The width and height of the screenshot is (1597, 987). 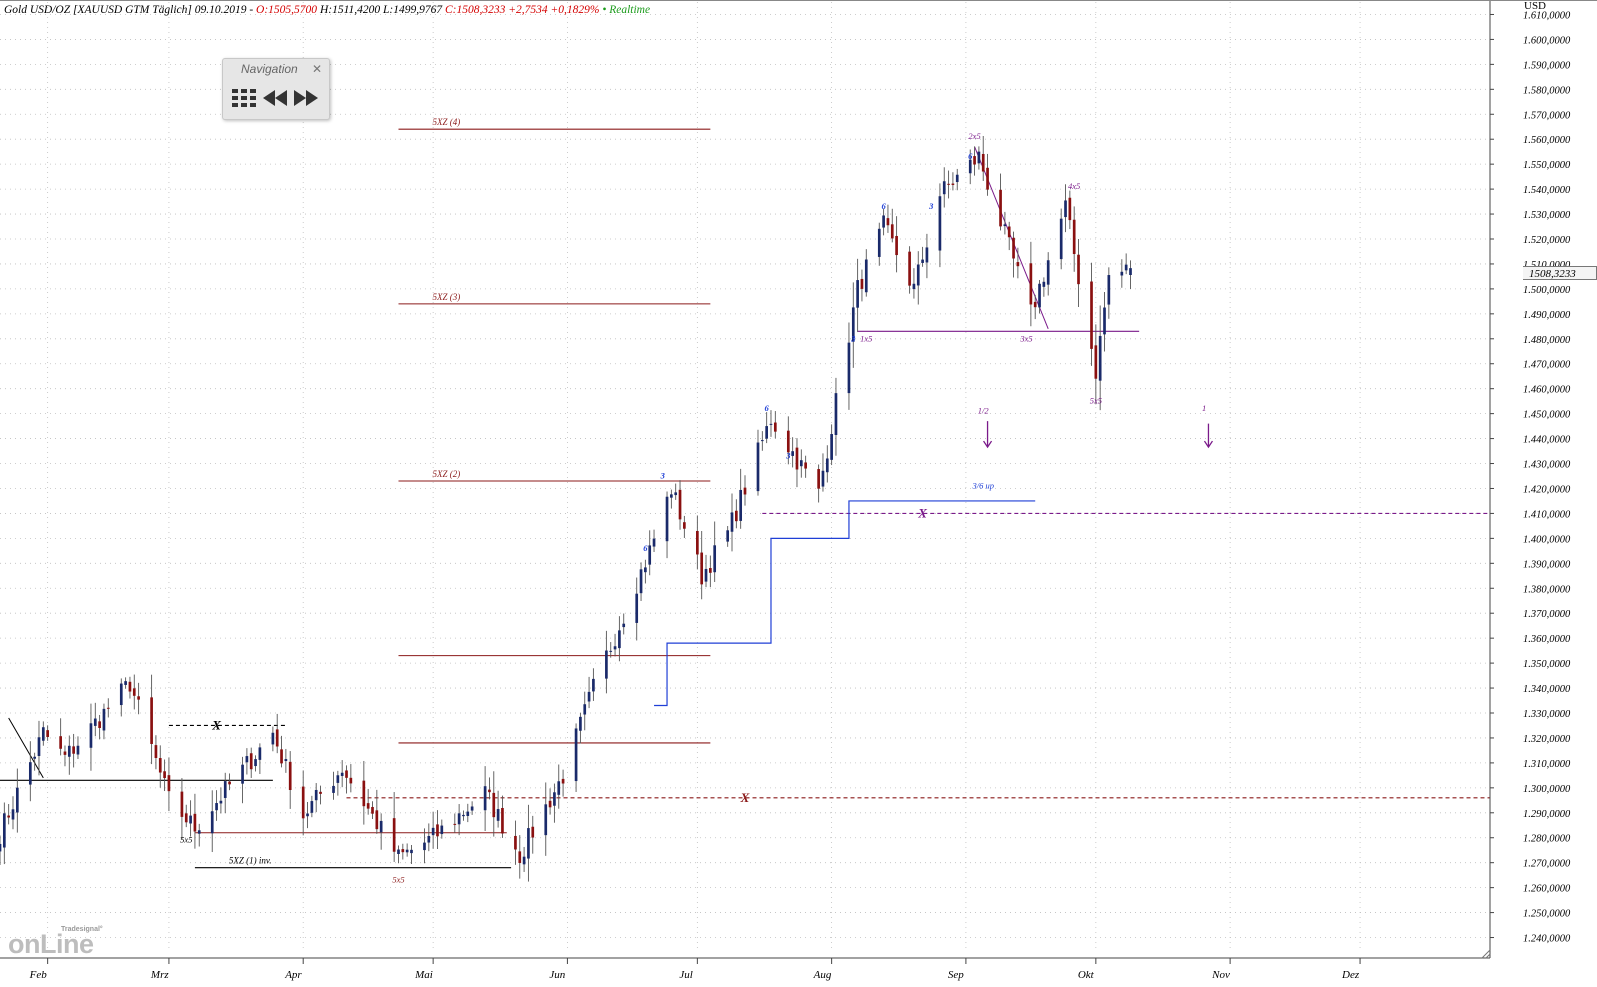 I want to click on rewind-icon, so click(x=275, y=98).